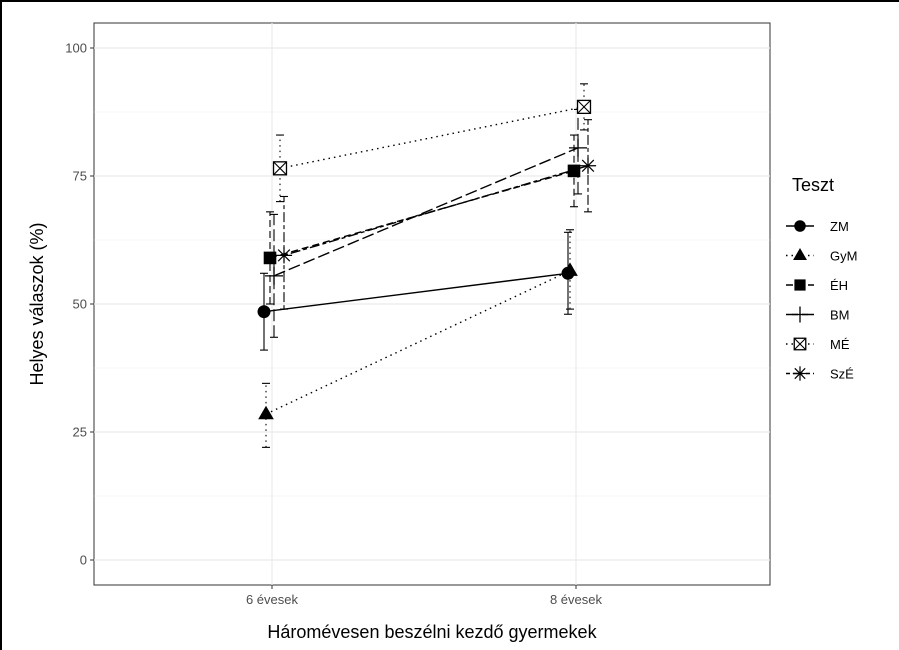 The image size is (899, 650). I want to click on series-BM, so click(426, 223).